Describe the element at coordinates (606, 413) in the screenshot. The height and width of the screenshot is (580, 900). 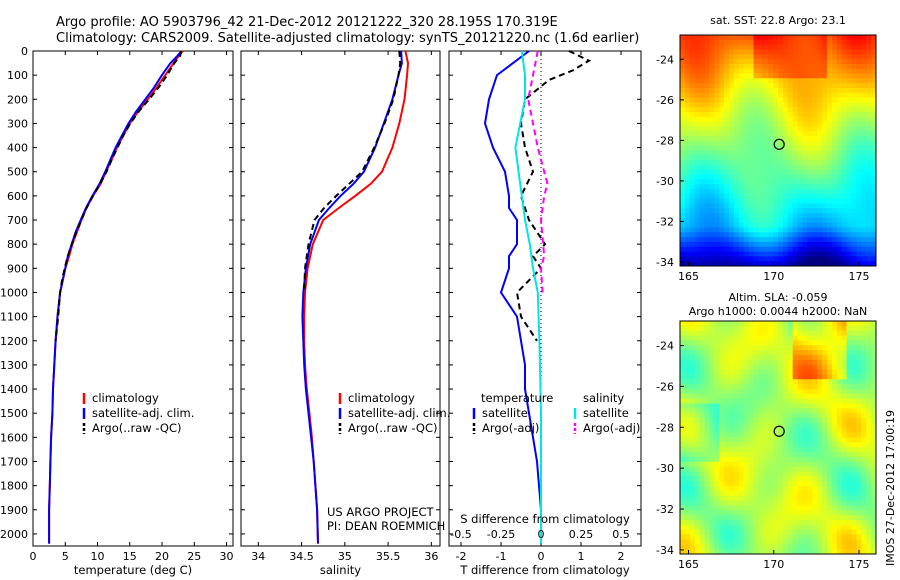
I see `diff-s-legend-label: satellite` at that location.